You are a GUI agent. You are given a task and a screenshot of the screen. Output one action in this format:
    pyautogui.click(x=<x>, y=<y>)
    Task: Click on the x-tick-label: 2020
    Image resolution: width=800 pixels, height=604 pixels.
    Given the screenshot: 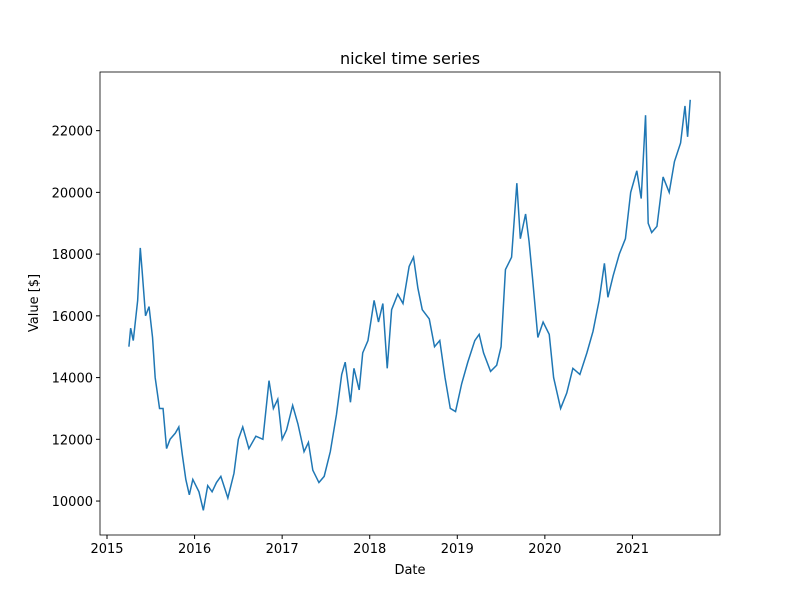 What is the action you would take?
    pyautogui.click(x=544, y=549)
    